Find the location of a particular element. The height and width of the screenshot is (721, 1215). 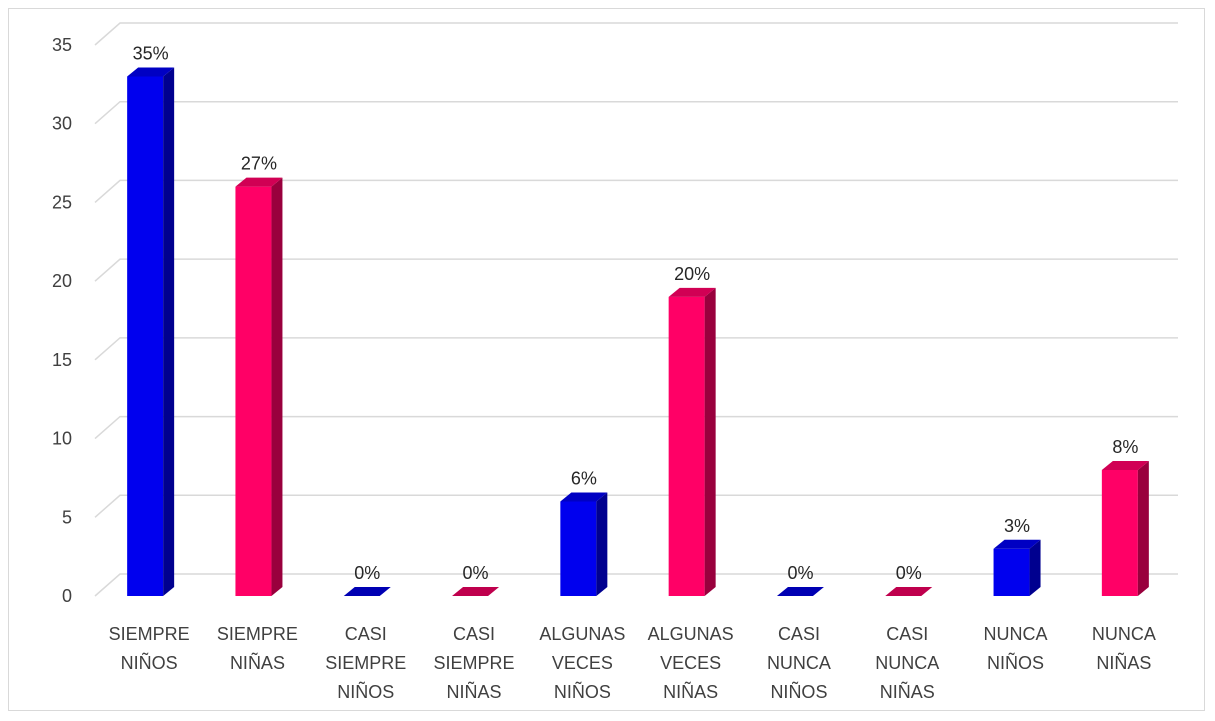

data-label: 8% is located at coordinates (1125, 447).